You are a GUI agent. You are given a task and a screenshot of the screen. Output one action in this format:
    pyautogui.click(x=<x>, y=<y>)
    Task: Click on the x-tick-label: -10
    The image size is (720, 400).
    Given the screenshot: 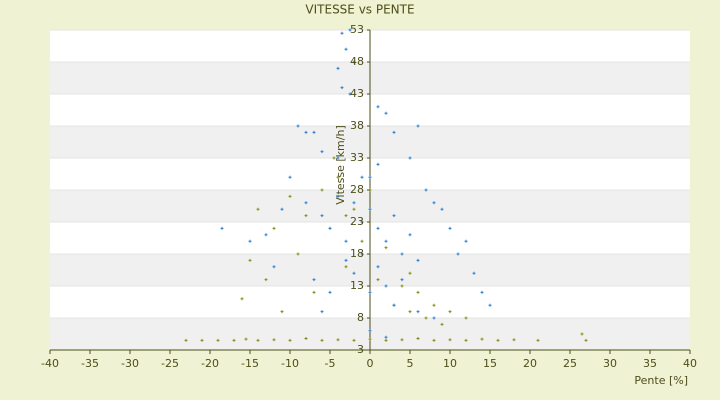 What is the action you would take?
    pyautogui.click(x=290, y=363)
    